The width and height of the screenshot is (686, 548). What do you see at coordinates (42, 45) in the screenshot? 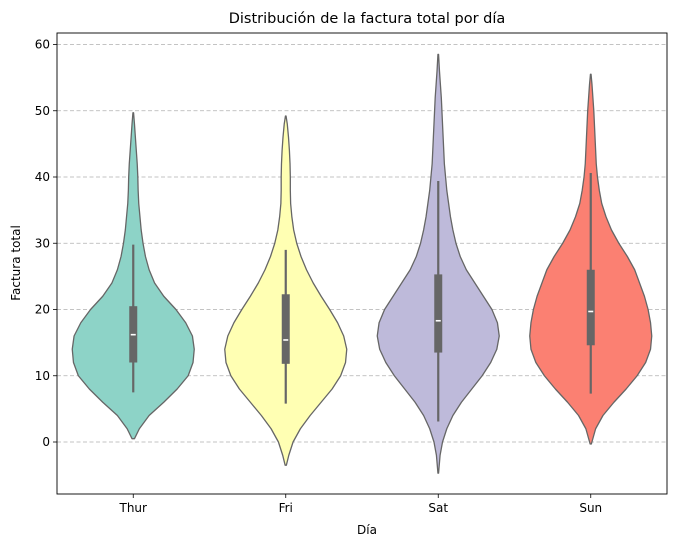
I see `y-tick-label: 60` at bounding box center [42, 45].